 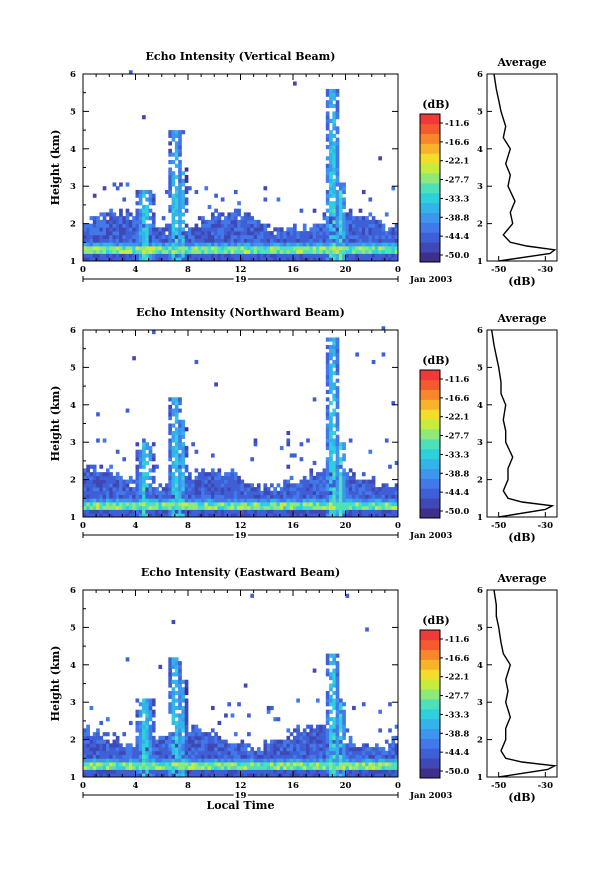 I want to click on date-label: Jan 2003, so click(x=430, y=536).